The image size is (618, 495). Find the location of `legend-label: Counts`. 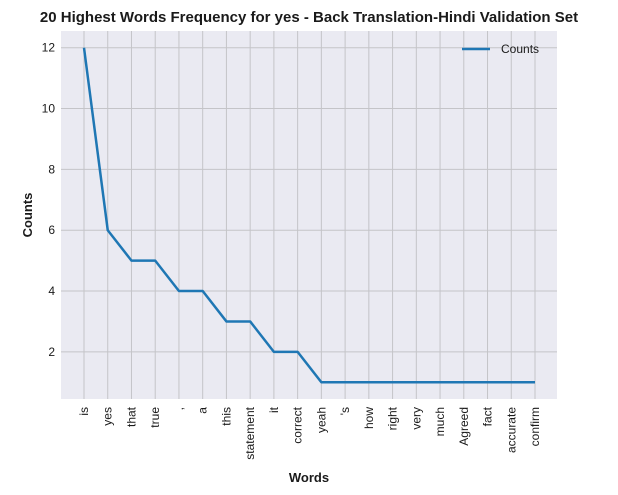

legend-label: Counts is located at coordinates (520, 49).